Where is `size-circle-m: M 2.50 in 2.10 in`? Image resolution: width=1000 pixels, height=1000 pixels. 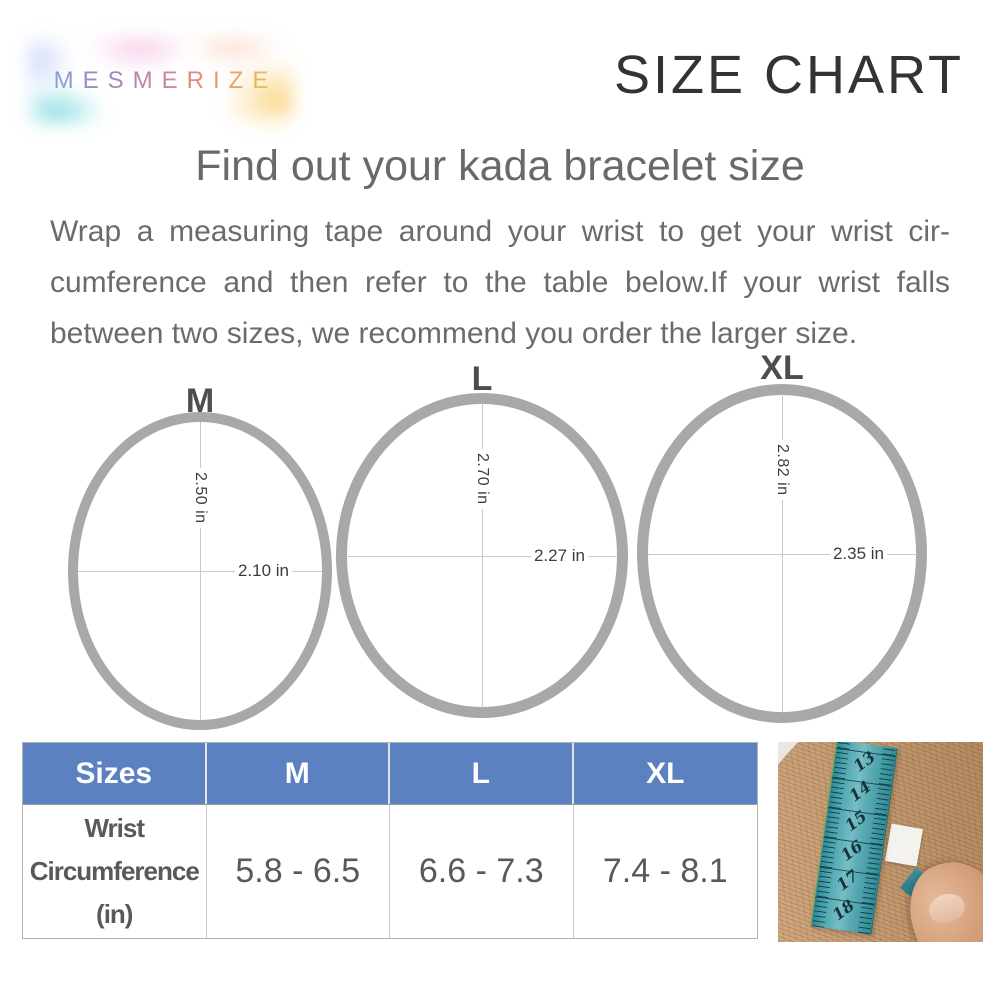
size-circle-m: M 2.50 in 2.10 in is located at coordinates (200, 556).